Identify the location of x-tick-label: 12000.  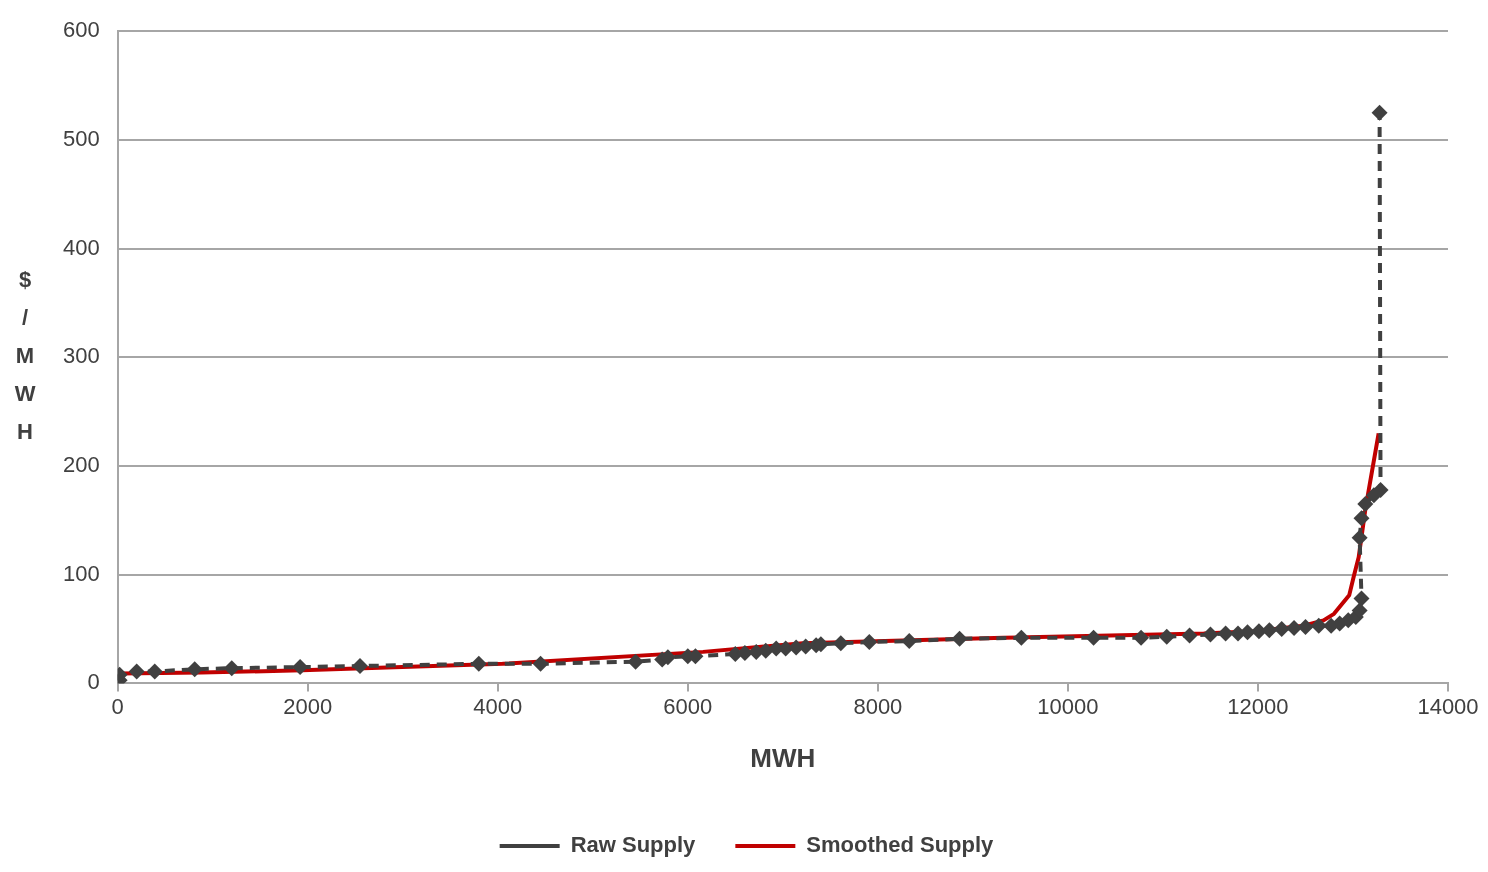
(1258, 706).